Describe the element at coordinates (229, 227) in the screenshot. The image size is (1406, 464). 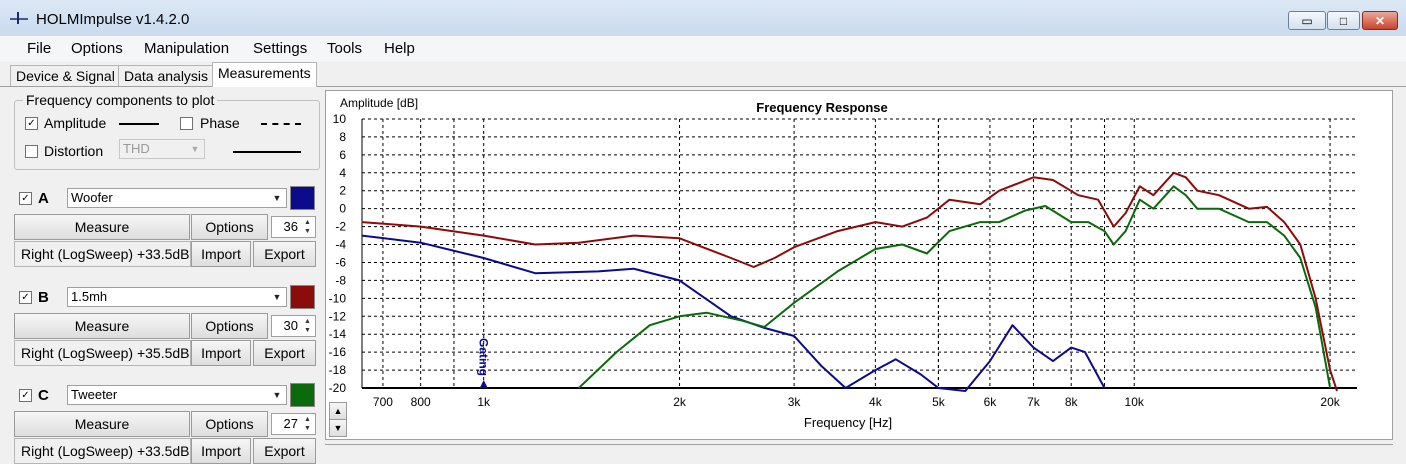
I see `channel-a-options-button: Options` at that location.